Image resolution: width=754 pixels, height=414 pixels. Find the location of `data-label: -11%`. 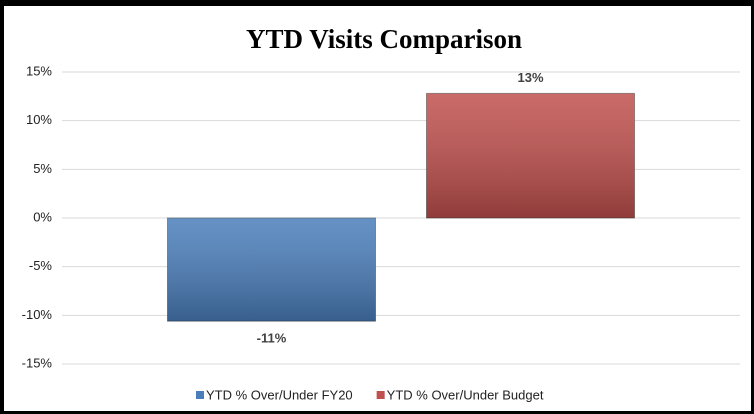

data-label: -11% is located at coordinates (272, 338).